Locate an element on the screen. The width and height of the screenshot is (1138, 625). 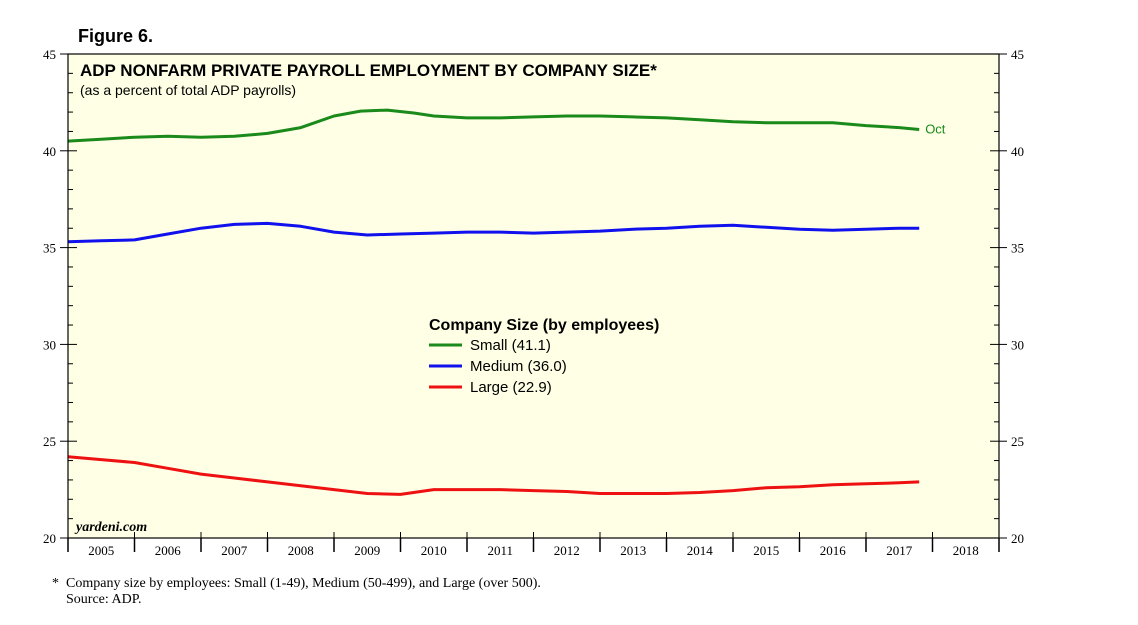
watermark: yardeni.com is located at coordinates (110, 527).